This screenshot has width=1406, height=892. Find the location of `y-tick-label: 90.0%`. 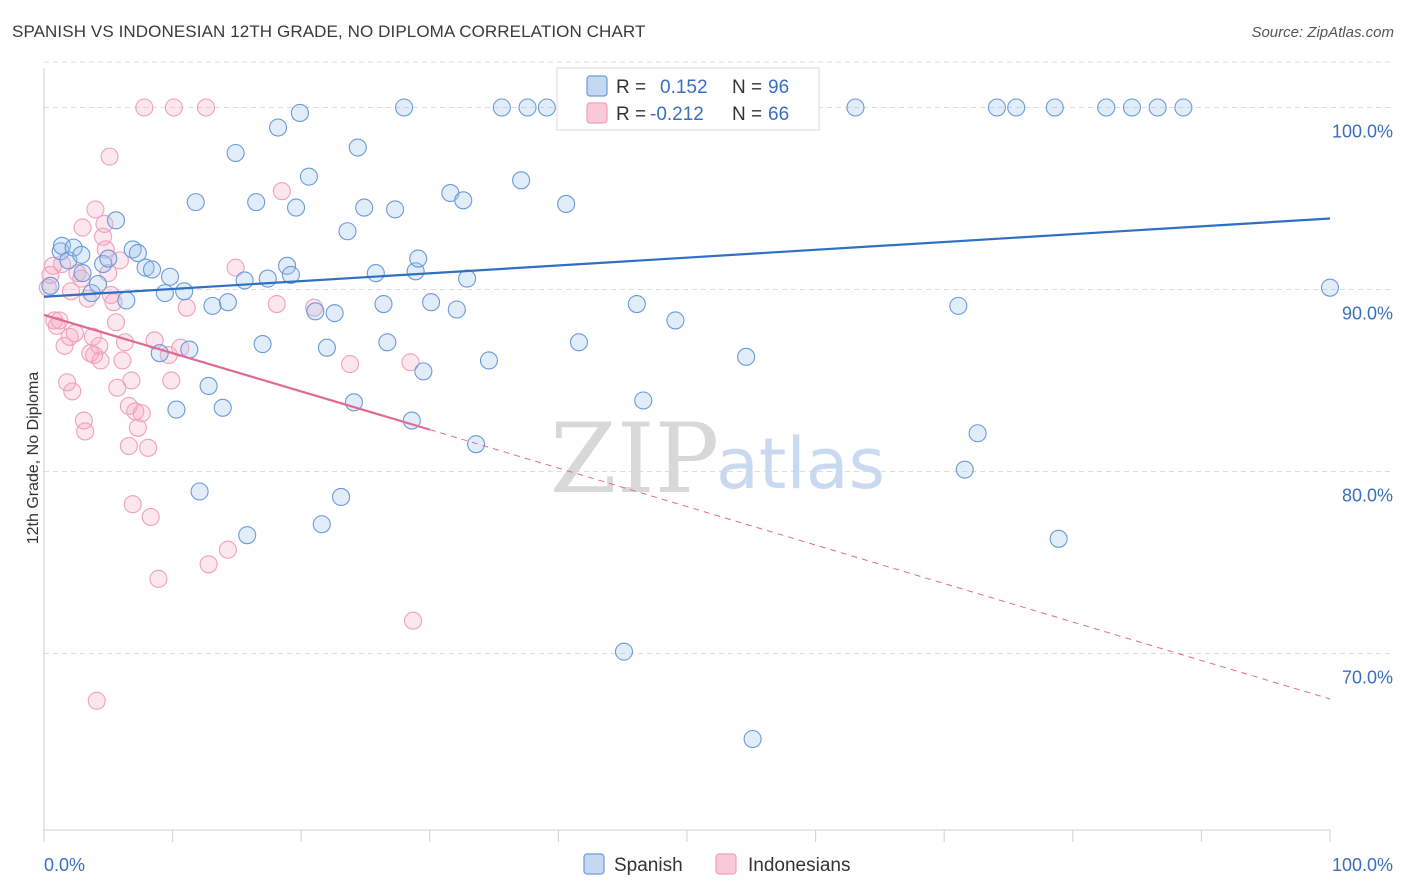

y-tick-label: 90.0% is located at coordinates (1367, 313).